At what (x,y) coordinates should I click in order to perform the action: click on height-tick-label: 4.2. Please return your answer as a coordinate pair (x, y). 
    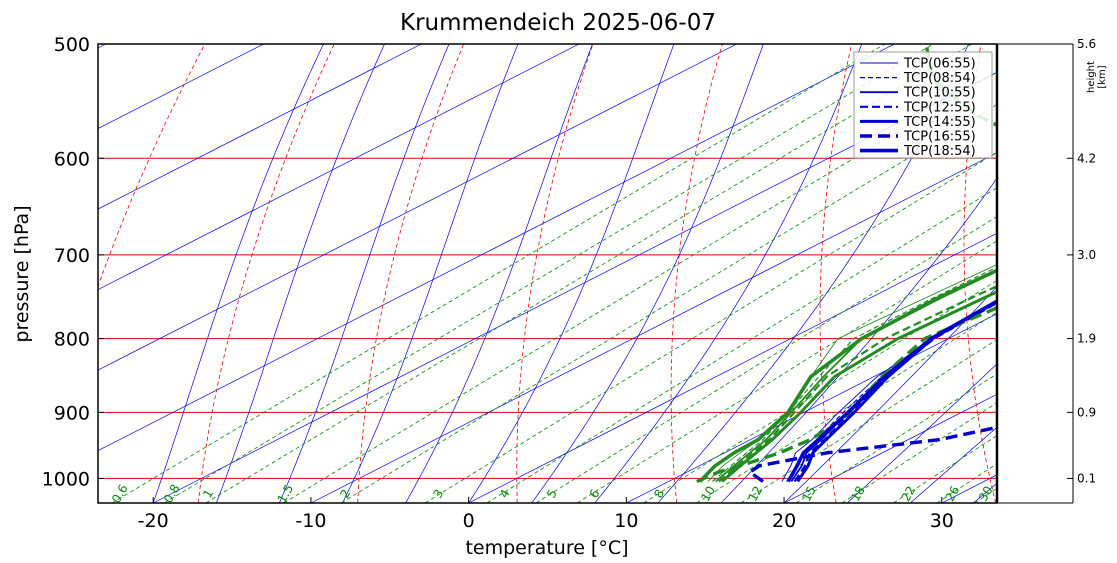
    Looking at the image, I should click on (1086, 158).